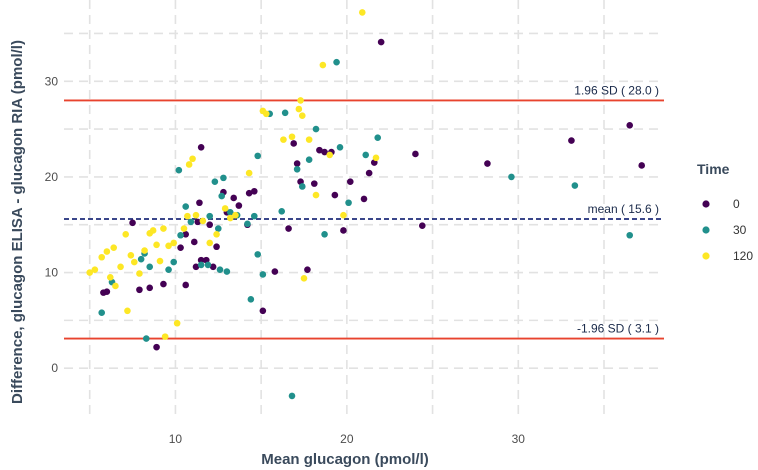 The image size is (758, 470). What do you see at coordinates (616, 90) in the screenshot?
I see `reference-line-label: 1.96 SD ( 28.0 )` at bounding box center [616, 90].